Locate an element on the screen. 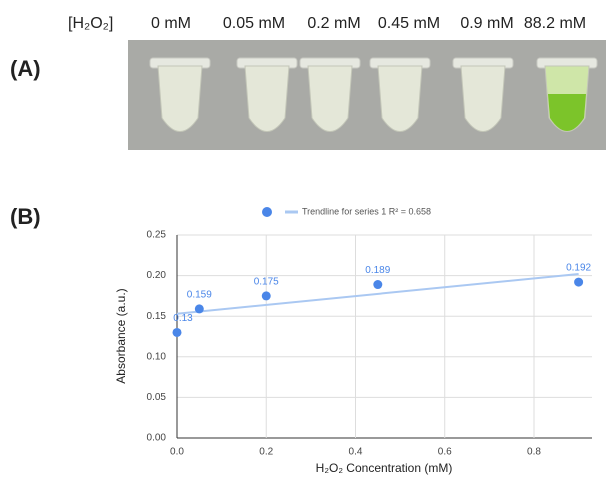 The image size is (606, 478). header: [H₂O₂] is located at coordinates (90, 23).